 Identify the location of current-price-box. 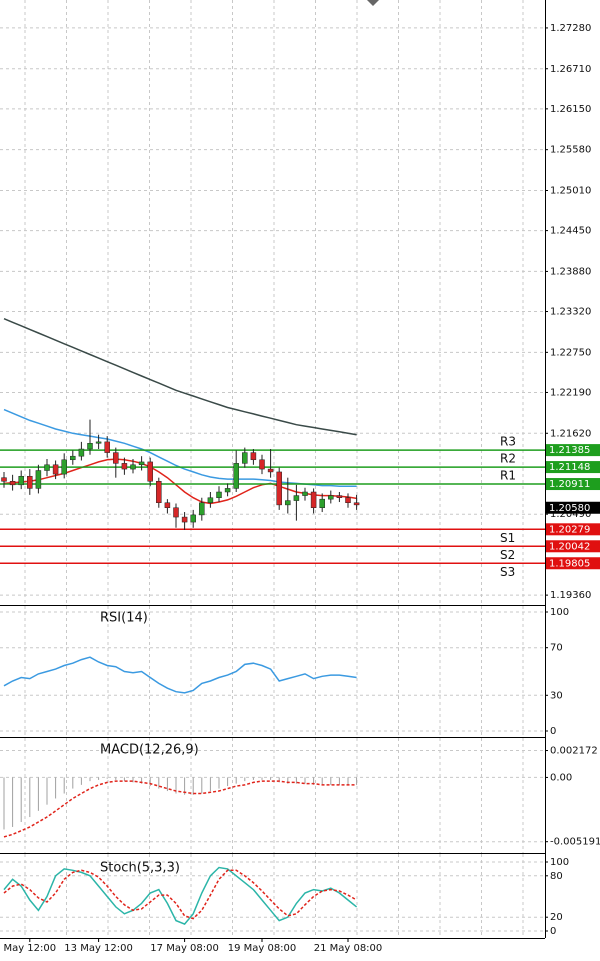
(573, 507).